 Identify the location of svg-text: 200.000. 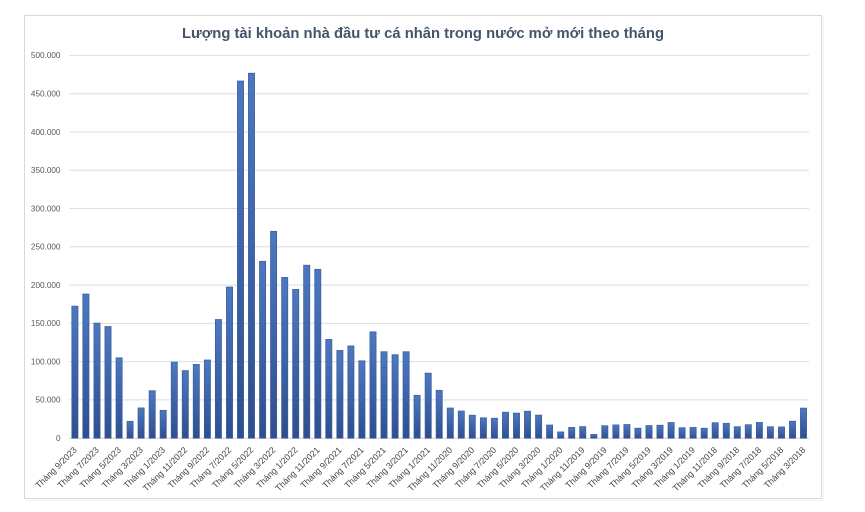
(46, 285).